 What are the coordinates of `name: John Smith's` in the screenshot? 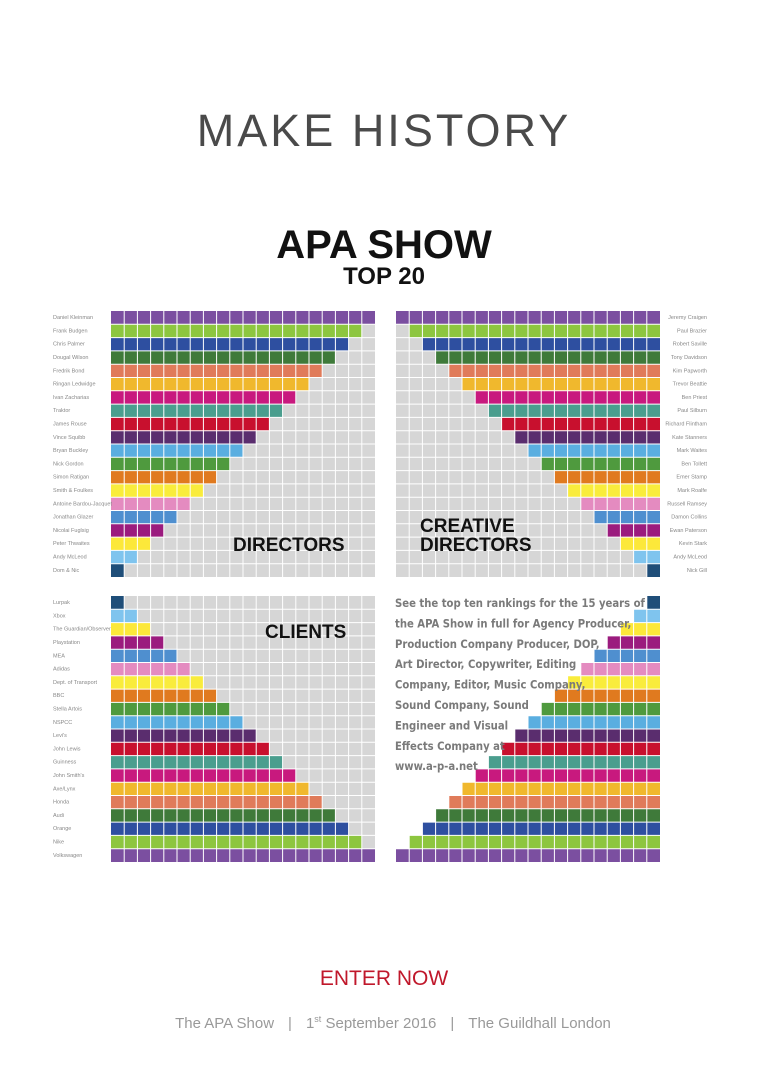 It's located at (69, 776).